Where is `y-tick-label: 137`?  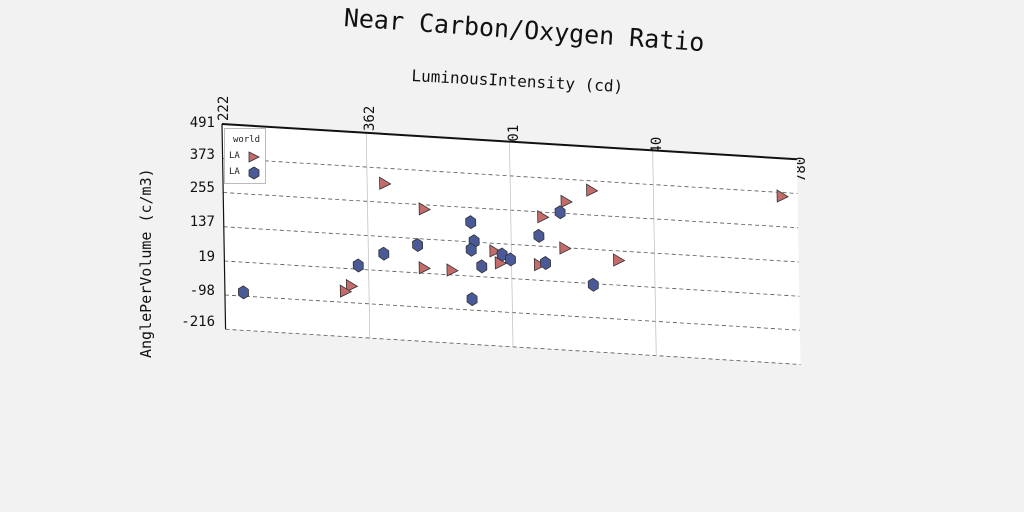
y-tick-label: 137 is located at coordinates (202, 222).